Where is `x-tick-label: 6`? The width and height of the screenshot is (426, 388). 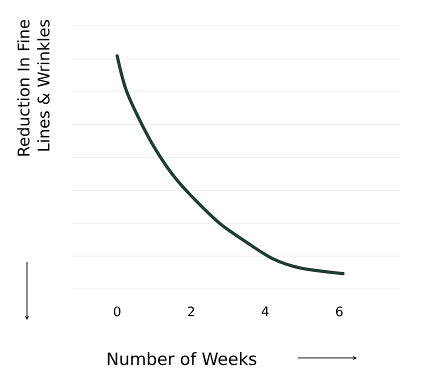
x-tick-label: 6 is located at coordinates (339, 311).